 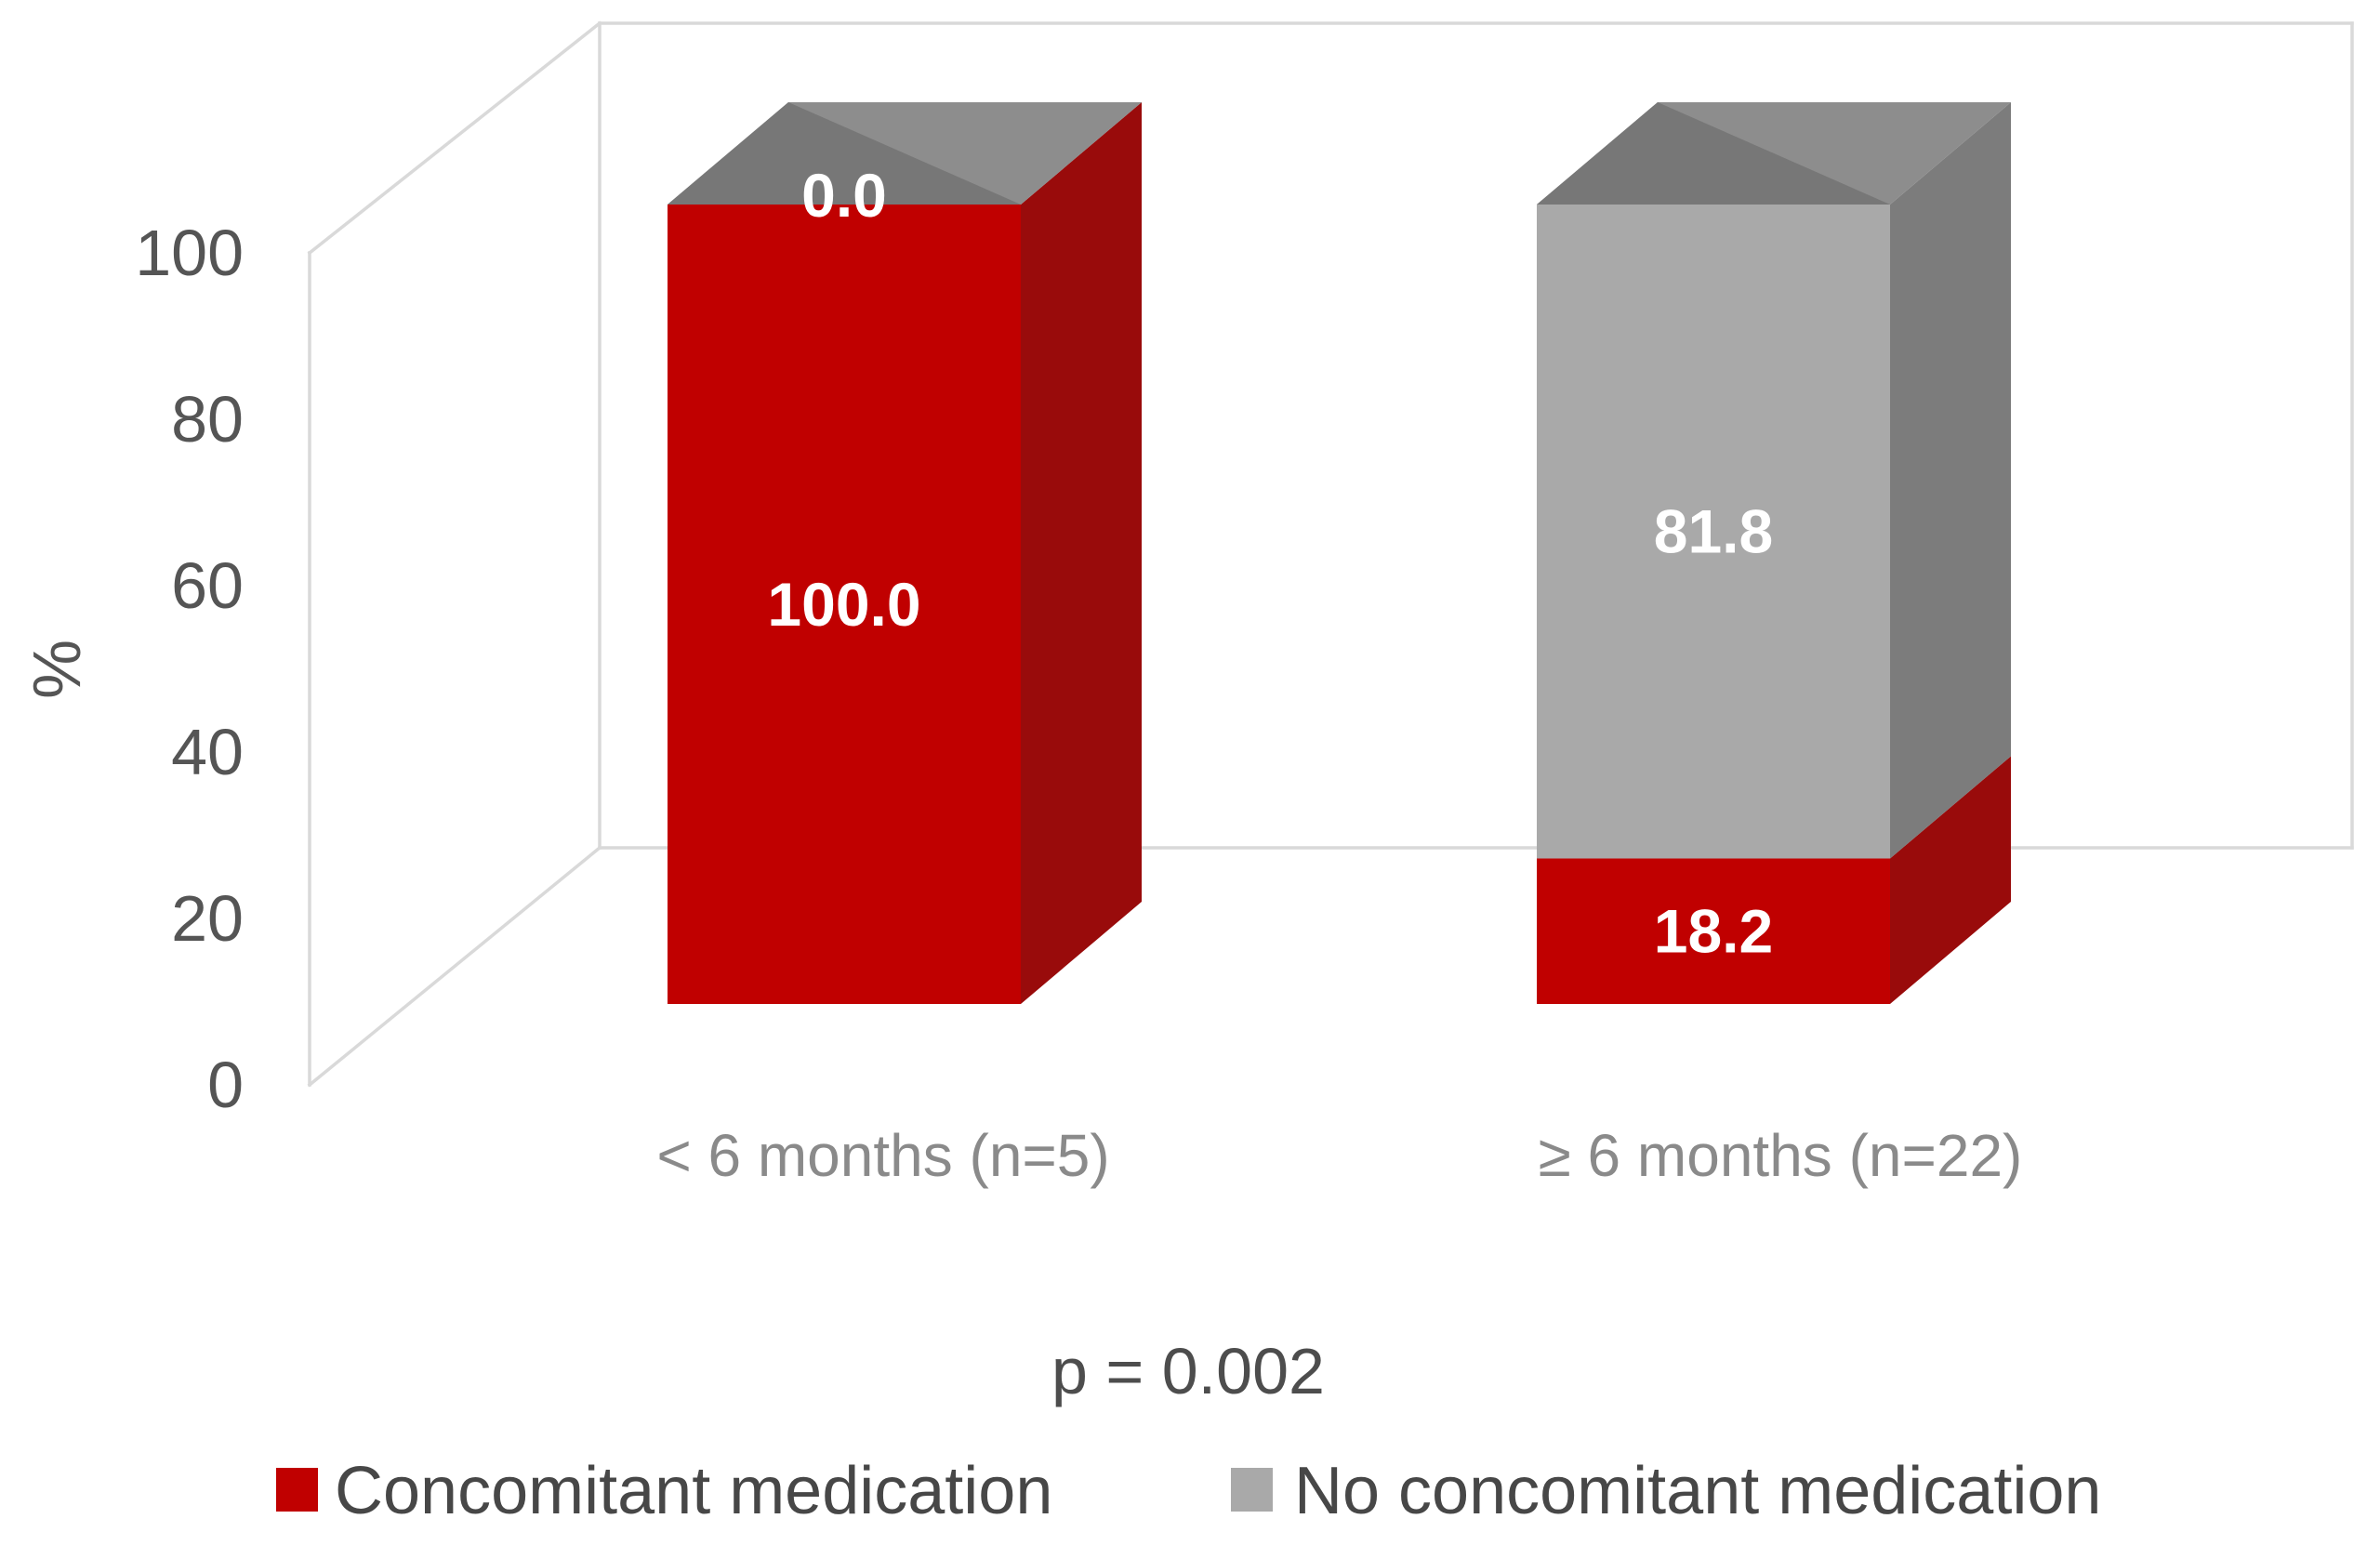 I want to click on data-label: 81.8, so click(x=1713, y=531).